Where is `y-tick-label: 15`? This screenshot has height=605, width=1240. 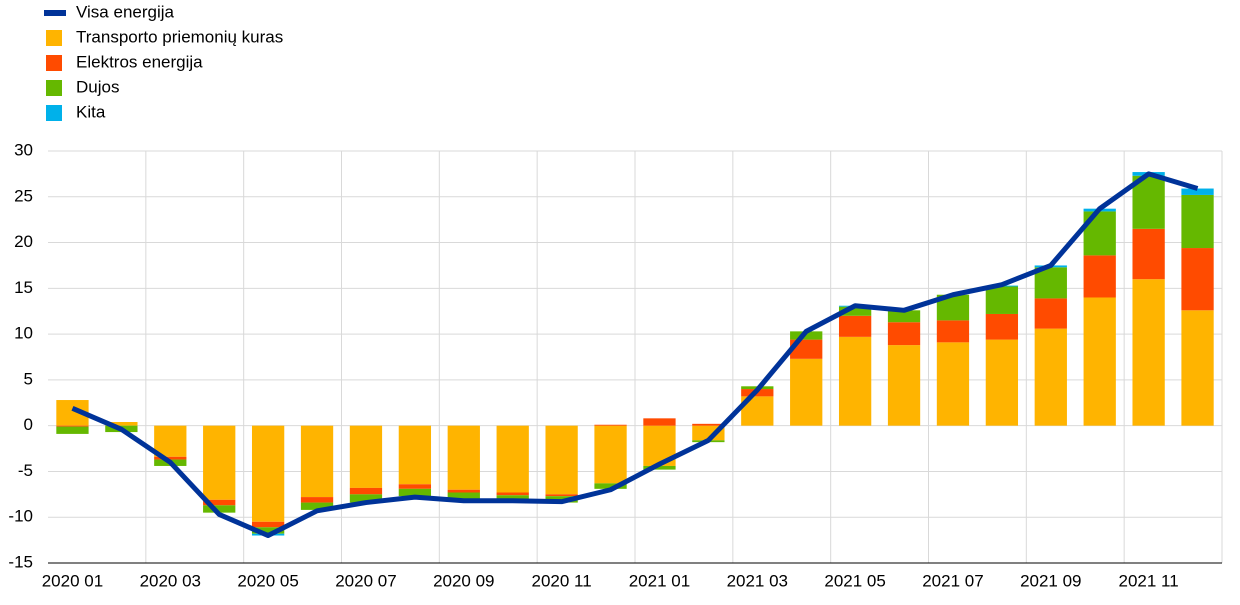 y-tick-label: 15 is located at coordinates (23, 287).